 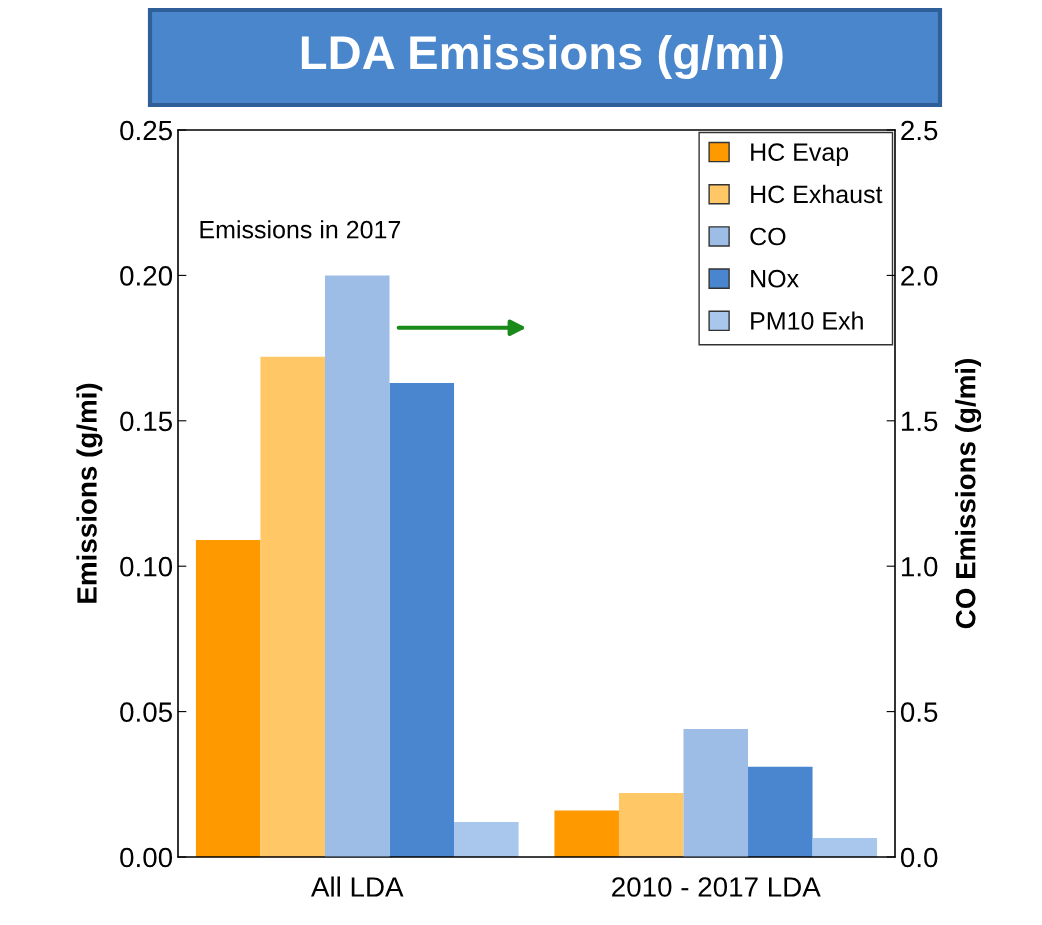 What do you see at coordinates (768, 236) in the screenshot?
I see `legend-label: CO` at bounding box center [768, 236].